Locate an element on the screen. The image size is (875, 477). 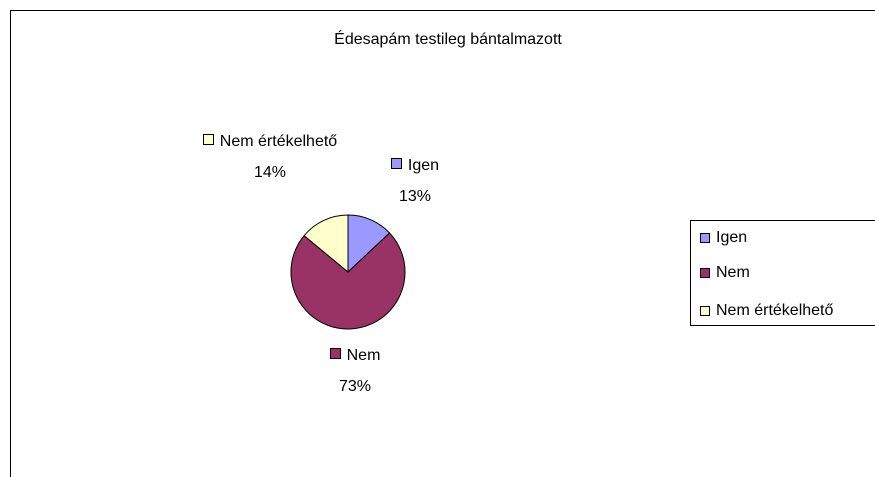
data-label: Igen 13% is located at coordinates (415, 181).